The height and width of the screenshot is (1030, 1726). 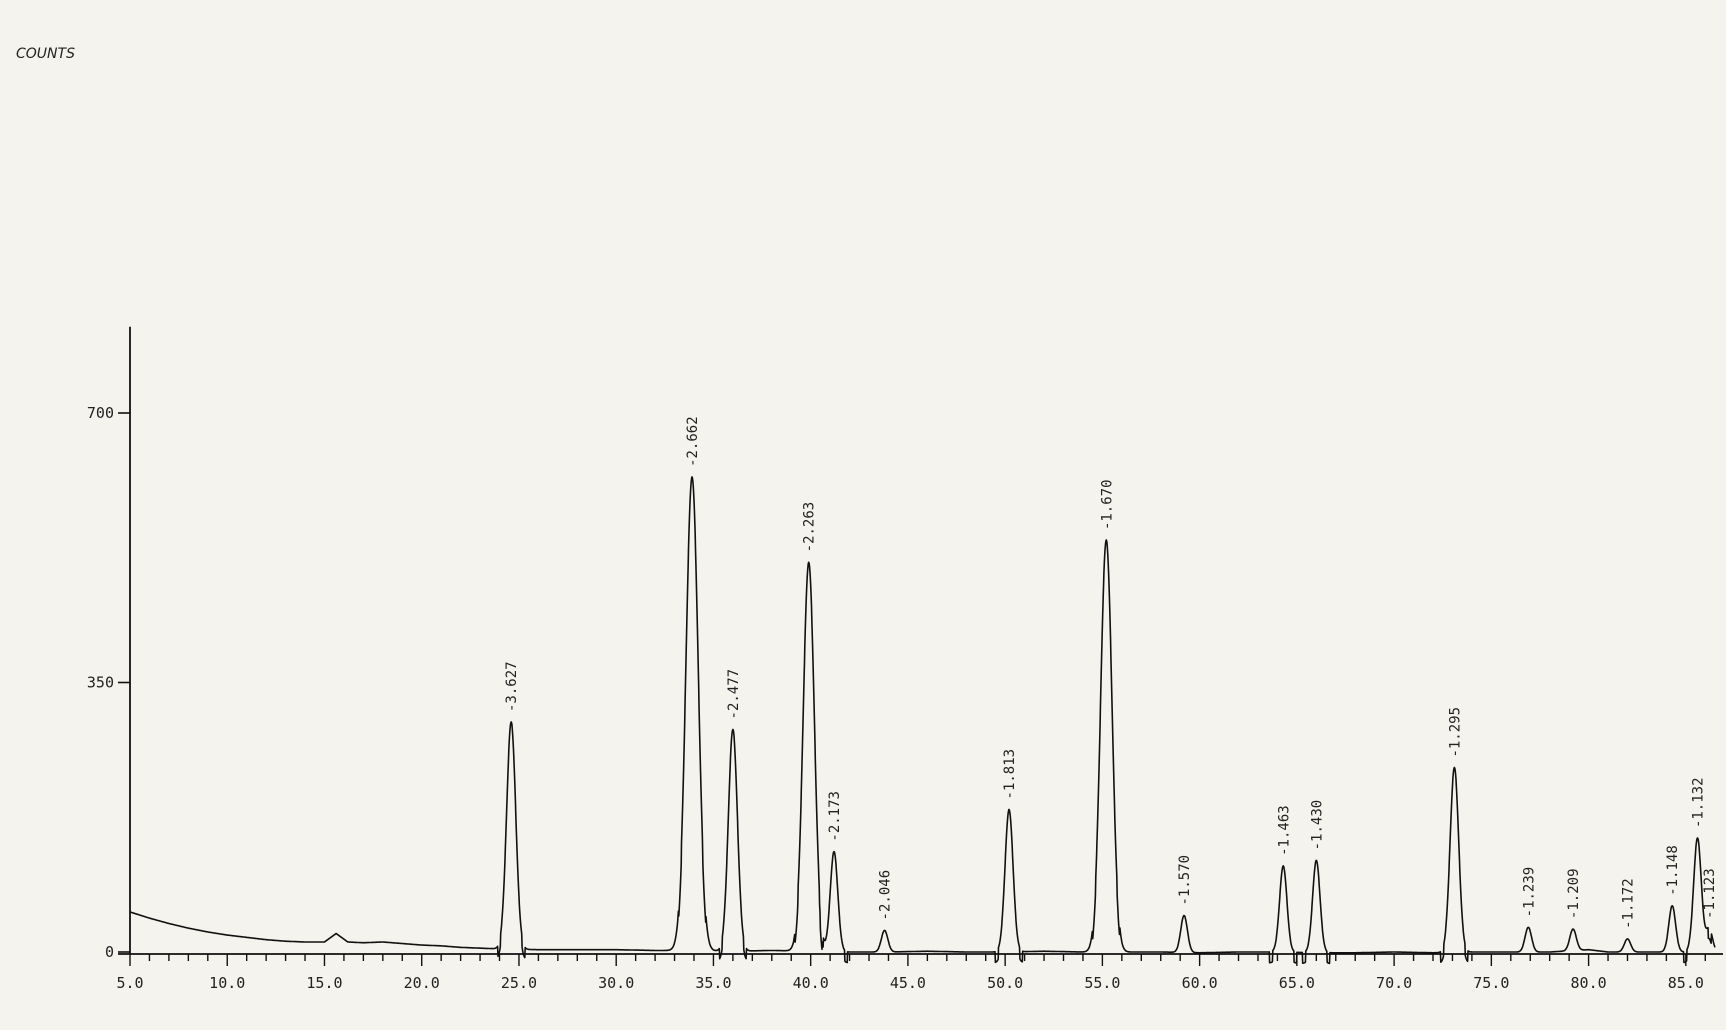 I want to click on x-tick-label: 15.0, so click(x=324, y=983).